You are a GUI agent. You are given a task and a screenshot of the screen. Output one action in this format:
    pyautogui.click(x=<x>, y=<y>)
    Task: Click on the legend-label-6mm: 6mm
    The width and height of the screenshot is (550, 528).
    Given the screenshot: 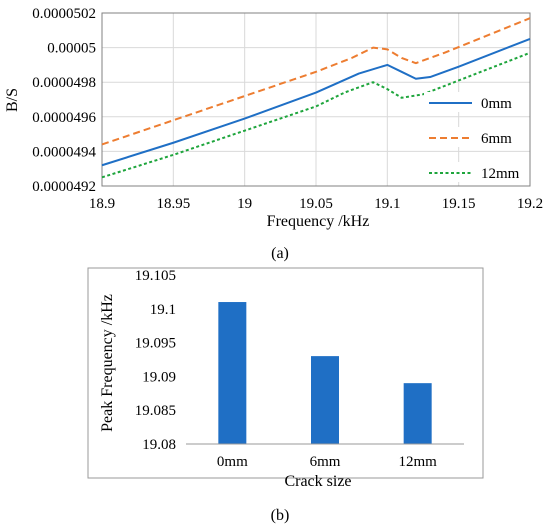 What is the action you would take?
    pyautogui.click(x=496, y=139)
    